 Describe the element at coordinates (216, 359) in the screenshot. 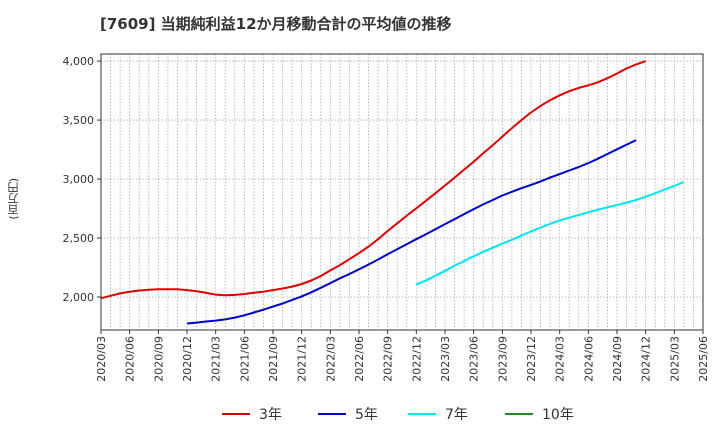

I see `x-tick-label: 2021/03` at that location.